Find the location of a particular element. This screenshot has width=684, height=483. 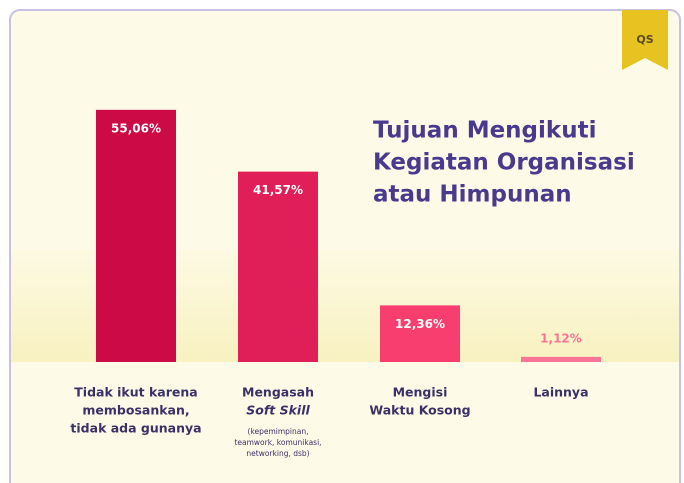

category-note: networking, dsb) is located at coordinates (277, 453).